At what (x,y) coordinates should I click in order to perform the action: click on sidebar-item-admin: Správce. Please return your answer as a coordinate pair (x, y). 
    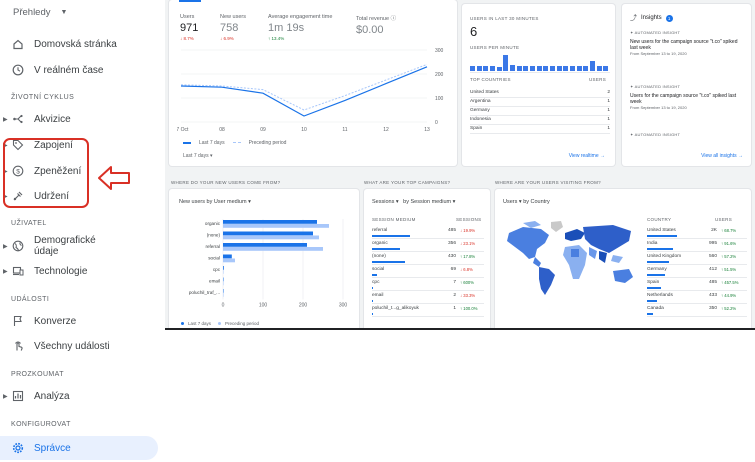
    Looking at the image, I should click on (79, 448).